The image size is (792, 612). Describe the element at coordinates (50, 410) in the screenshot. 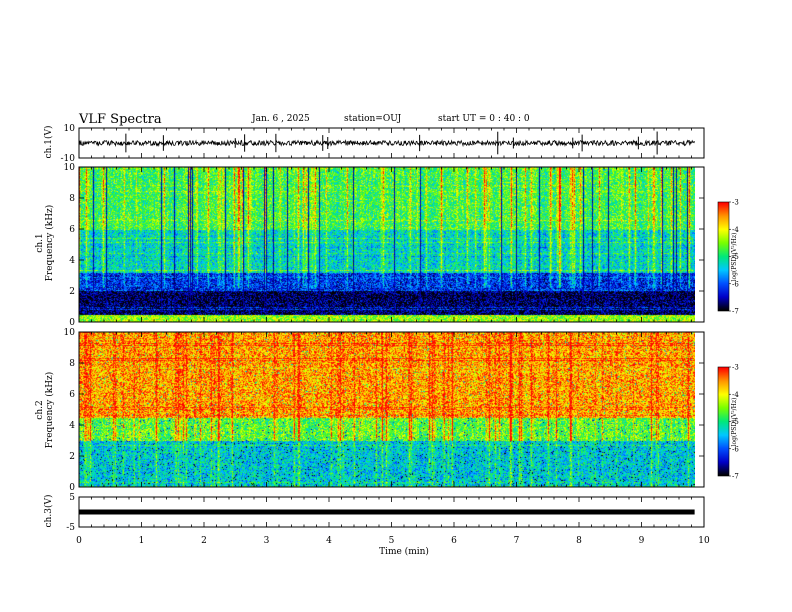

I see `ch2-spectrogram-ylabel-freq: Frequency (kHz)` at that location.